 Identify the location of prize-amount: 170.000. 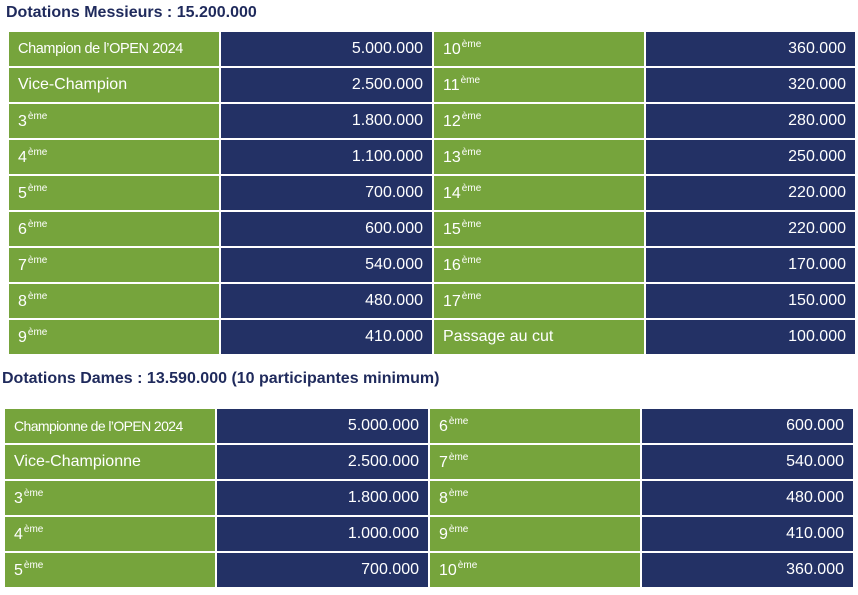
(750, 265).